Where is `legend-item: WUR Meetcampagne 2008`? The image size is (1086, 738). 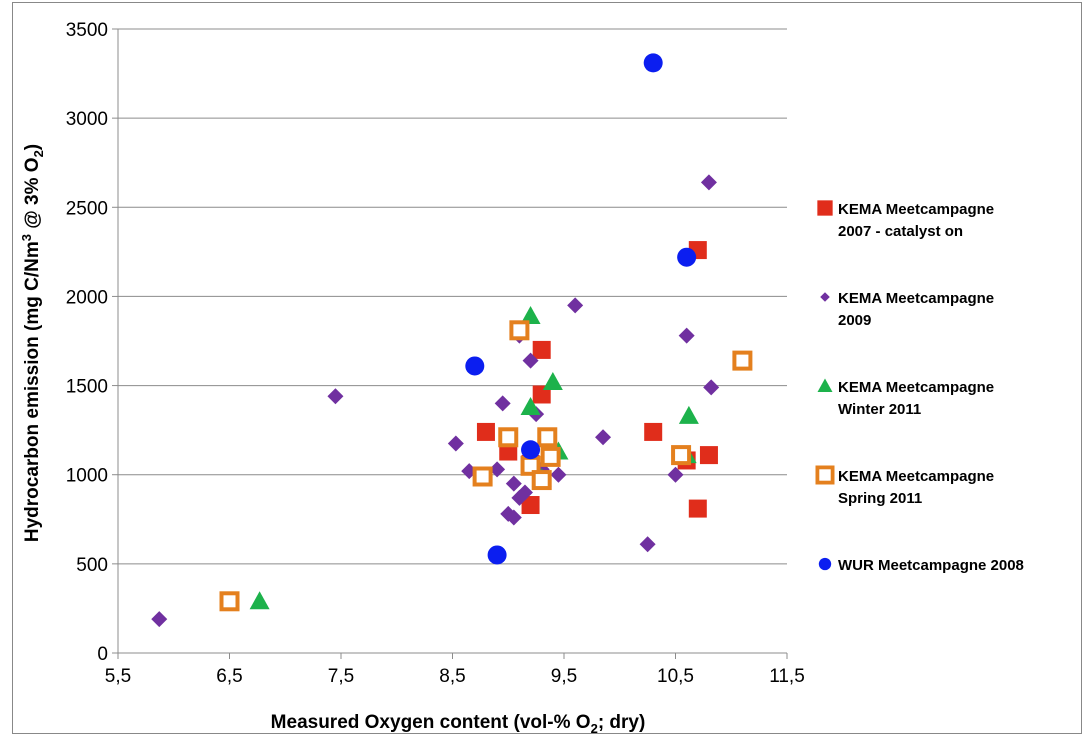
legend-item: WUR Meetcampagne 2008 is located at coordinates (921, 565).